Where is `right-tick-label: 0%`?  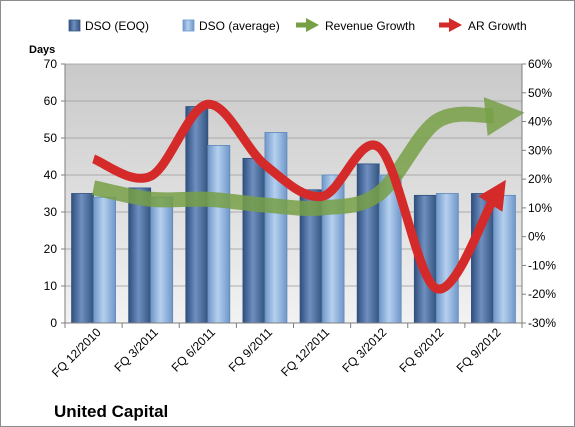 right-tick-label: 0% is located at coordinates (537, 237).